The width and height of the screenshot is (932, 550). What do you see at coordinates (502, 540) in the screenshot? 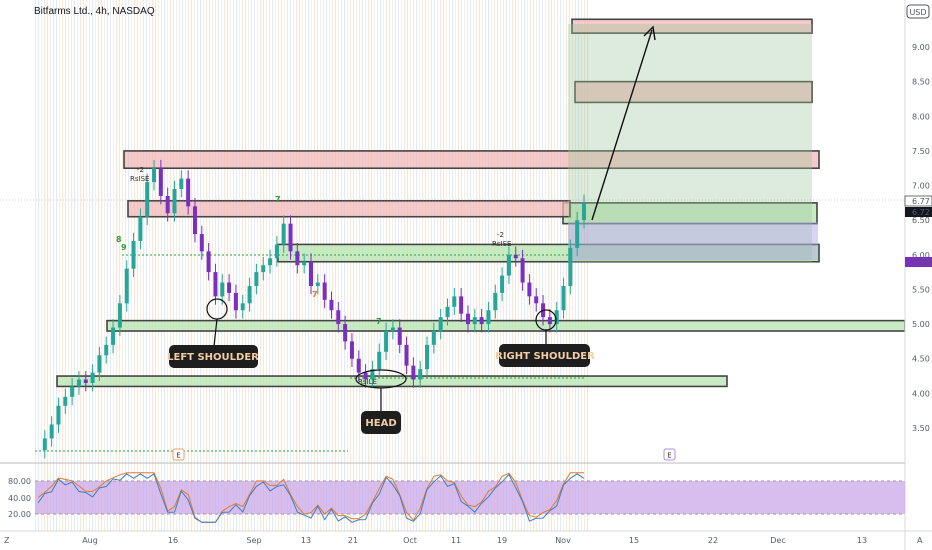
I see `time-tick: 19` at bounding box center [502, 540].